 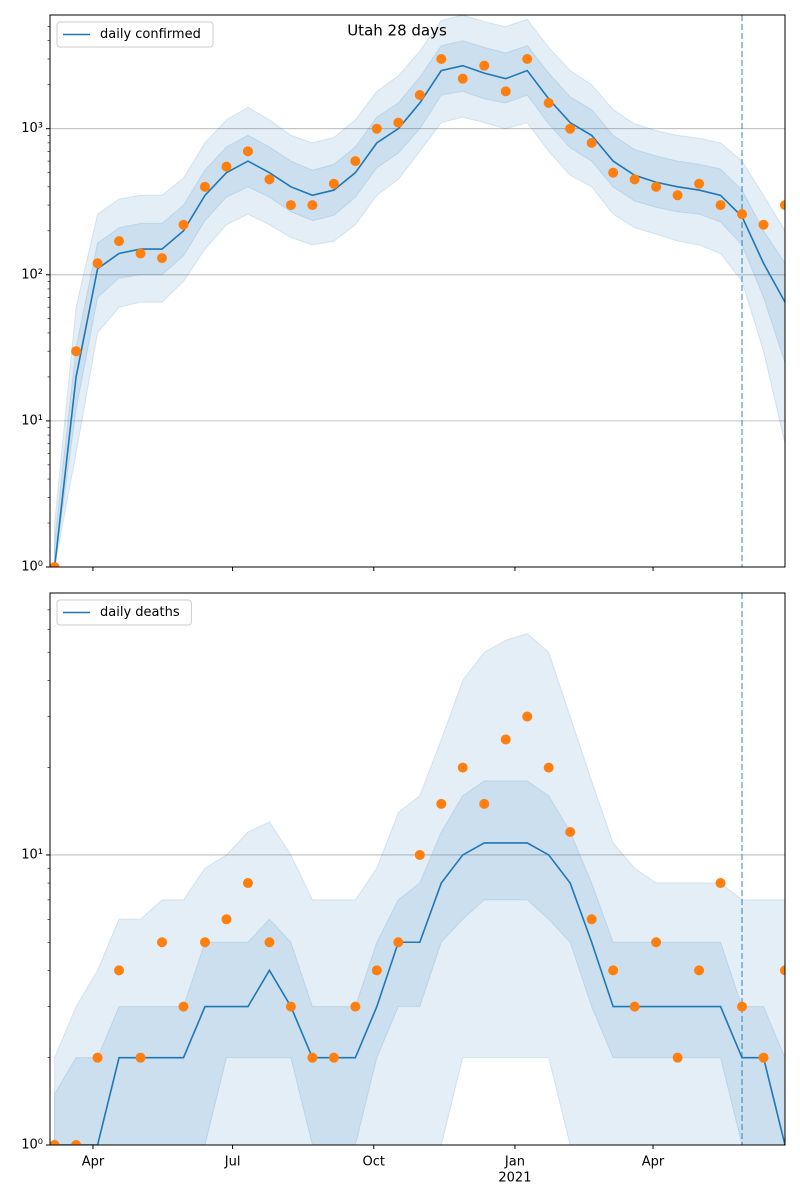 I want to click on y-tick-label: 10², so click(x=32, y=274).